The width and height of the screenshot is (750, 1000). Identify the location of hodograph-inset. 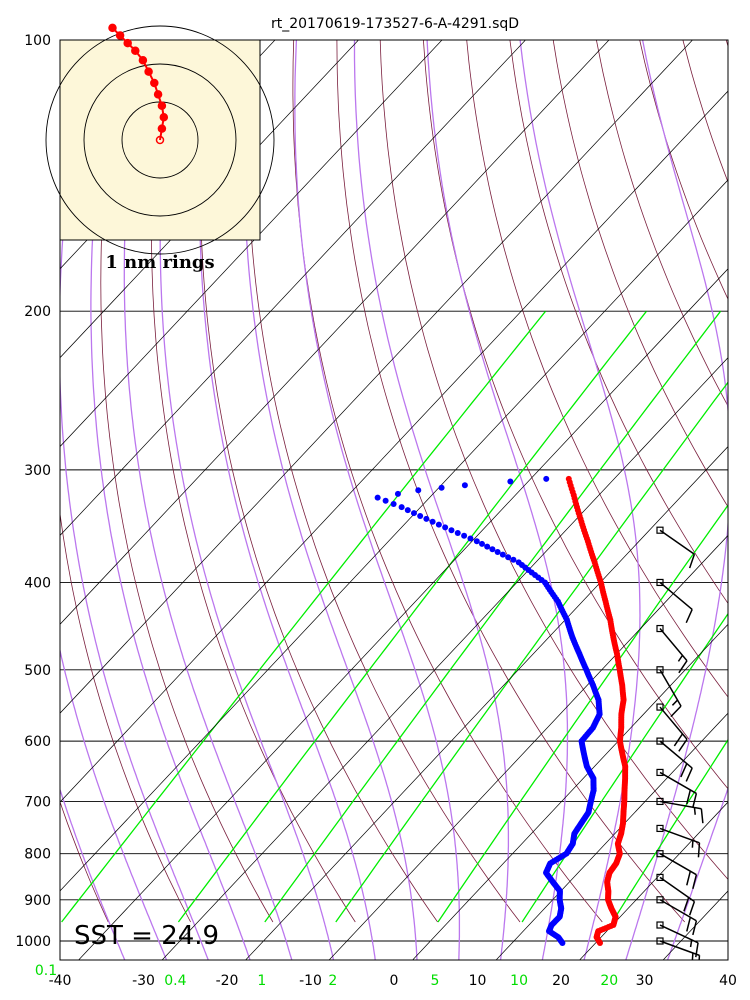
(160, 139).